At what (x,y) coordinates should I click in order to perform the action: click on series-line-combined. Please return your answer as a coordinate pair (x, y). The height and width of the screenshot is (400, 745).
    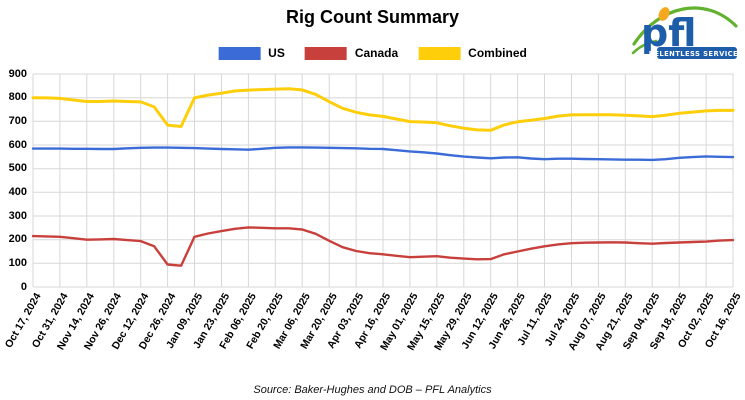
    Looking at the image, I should click on (383, 109).